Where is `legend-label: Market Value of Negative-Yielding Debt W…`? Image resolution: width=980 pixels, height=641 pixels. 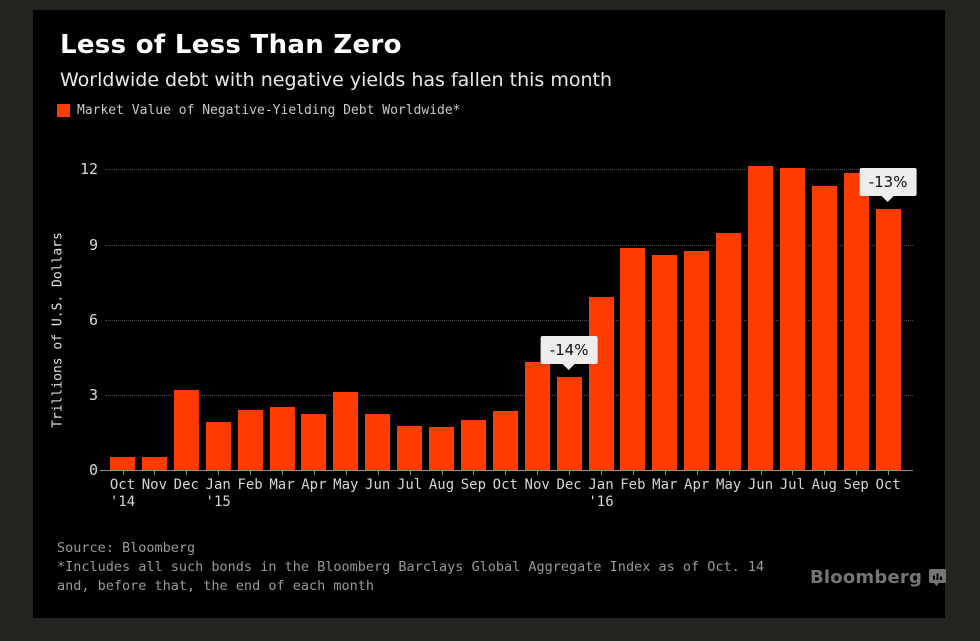
legend-label: Market Value of Negative-Yielding Debt W… is located at coordinates (269, 110).